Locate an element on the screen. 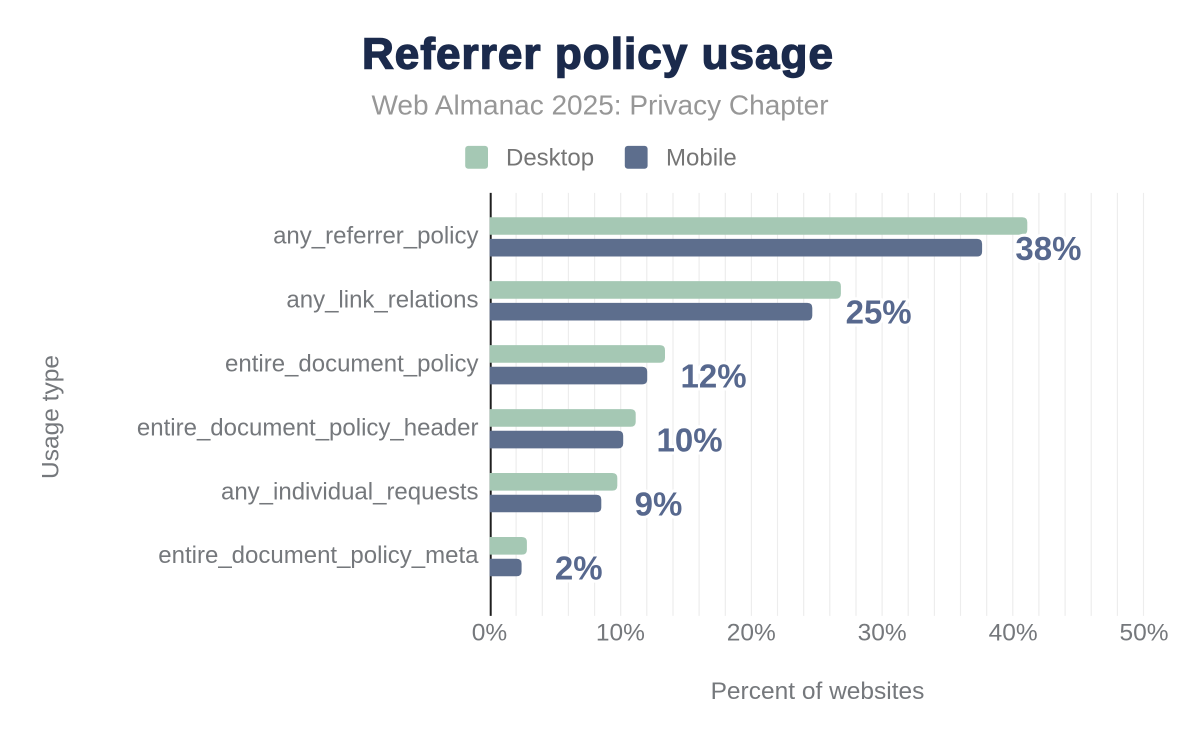 The height and width of the screenshot is (747, 1200). svg-text: 12% is located at coordinates (714, 376).